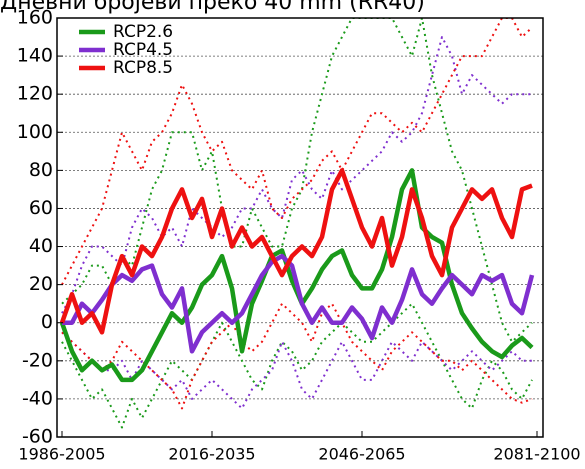  Describe the element at coordinates (212, 7) in the screenshot. I see `chart-title: Дневни бројеви преко 40 mm (RR40)` at that location.